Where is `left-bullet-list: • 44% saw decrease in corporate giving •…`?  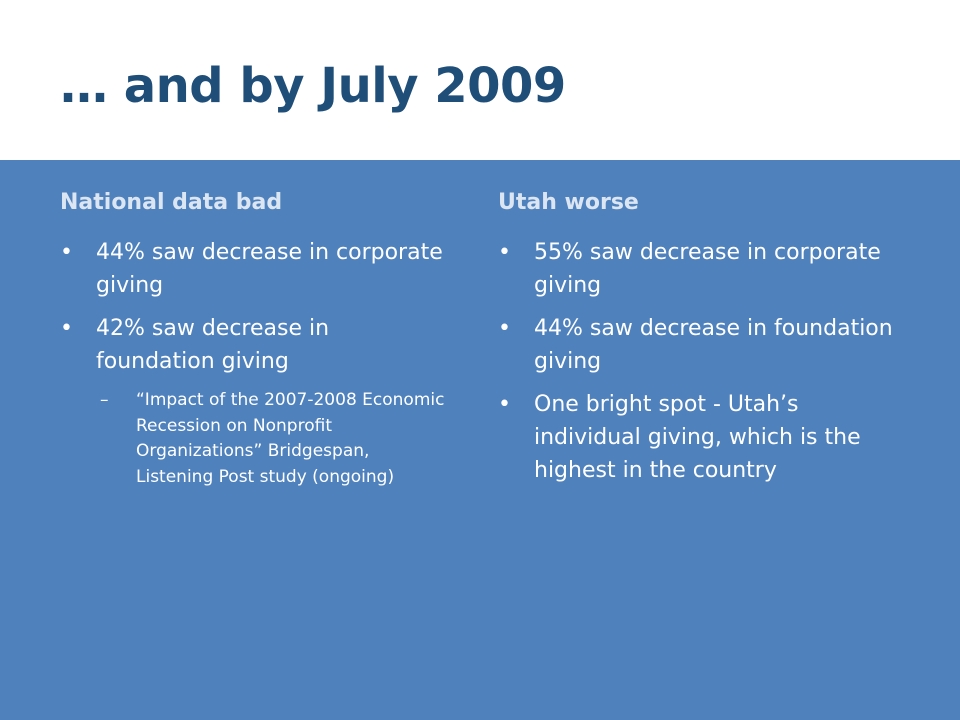 left-bullet-list: • 44% saw decrease in corporate giving •… is located at coordinates (255, 307).